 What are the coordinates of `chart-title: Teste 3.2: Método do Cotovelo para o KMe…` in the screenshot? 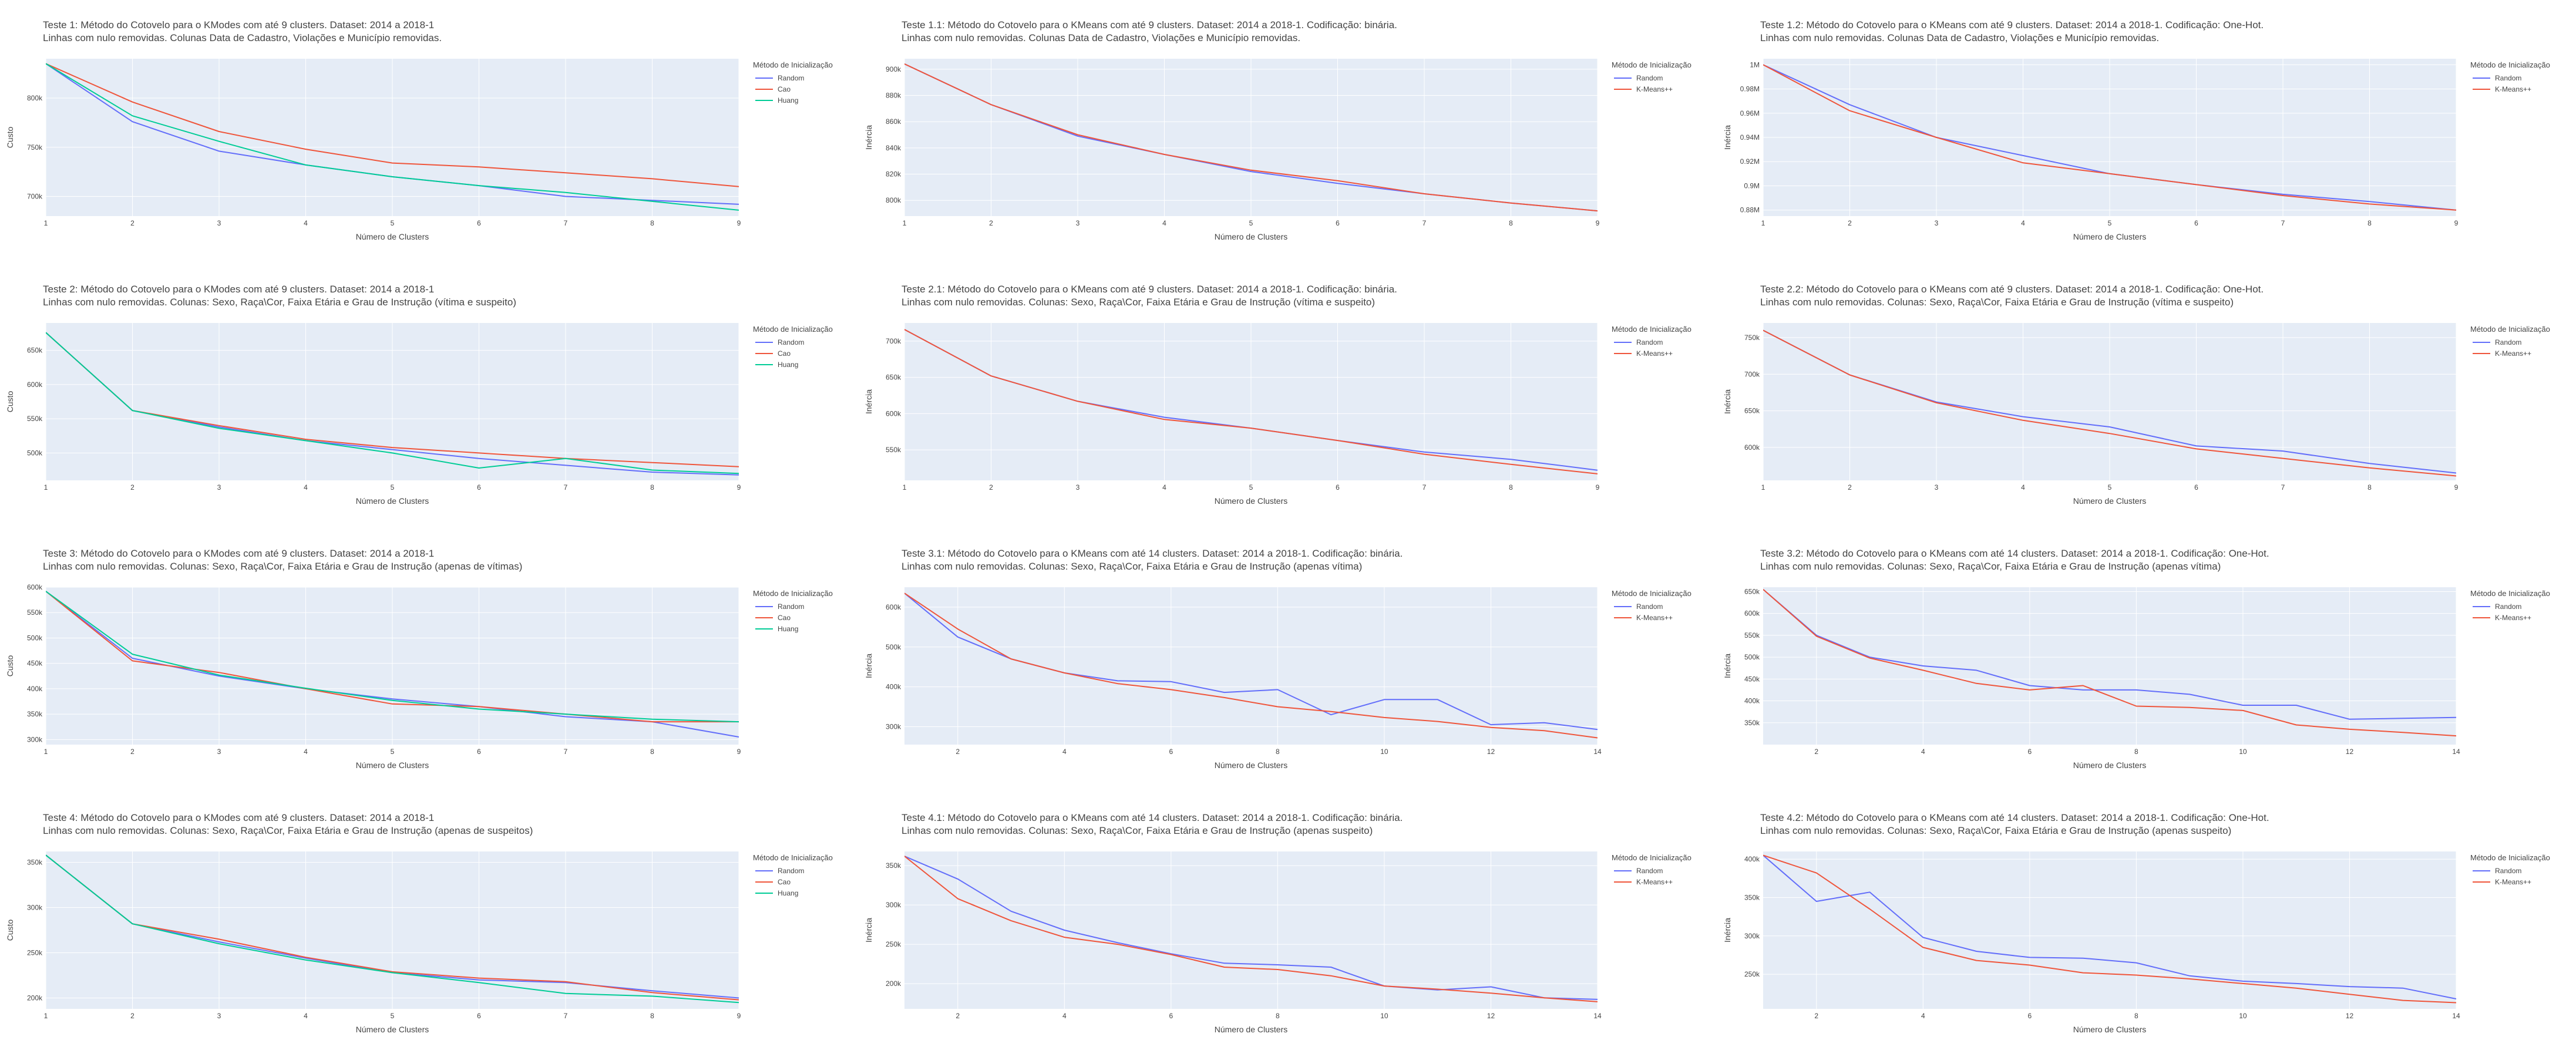 It's located at (2014, 553).